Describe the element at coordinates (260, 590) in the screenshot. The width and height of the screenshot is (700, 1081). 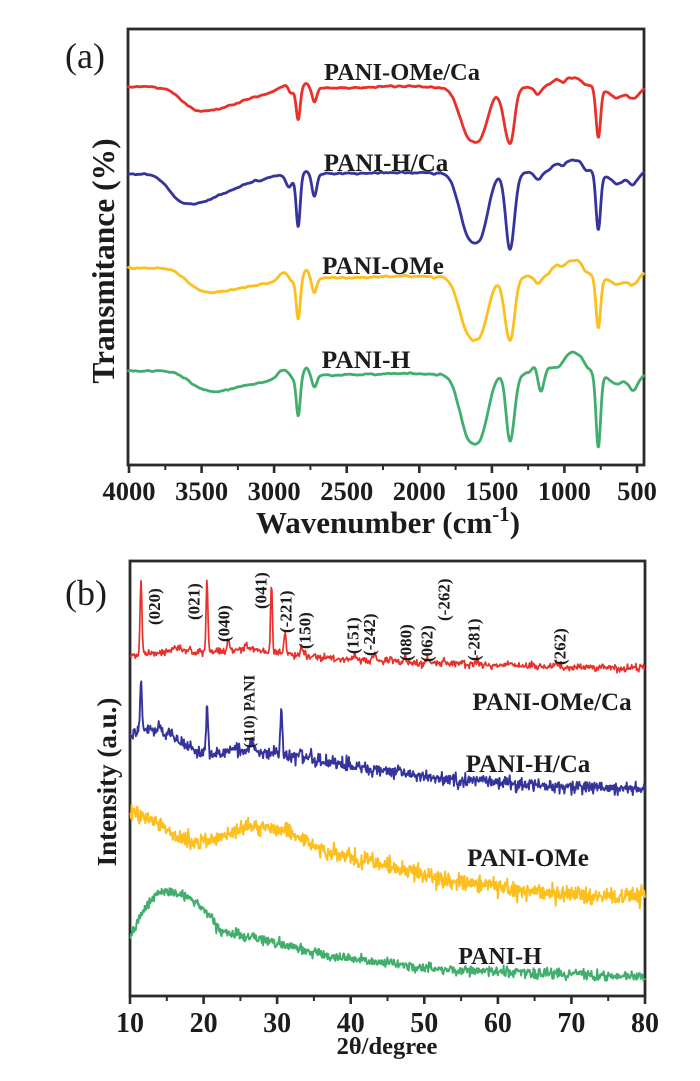
I see `svg-text: (041)` at that location.